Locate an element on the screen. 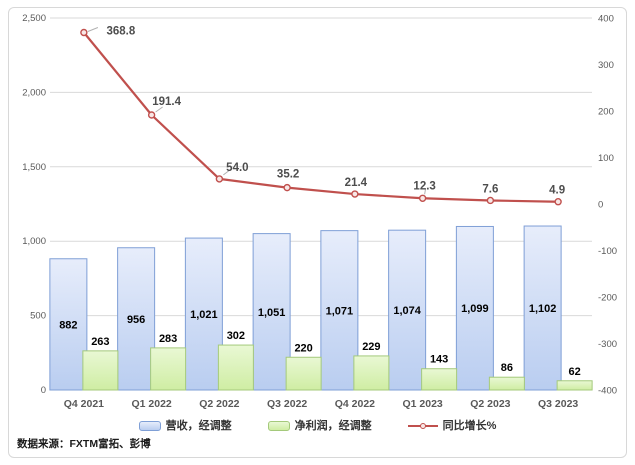  chart-legend: 营收，经调整 净利润，经调整 同比增长% is located at coordinates (317, 426).